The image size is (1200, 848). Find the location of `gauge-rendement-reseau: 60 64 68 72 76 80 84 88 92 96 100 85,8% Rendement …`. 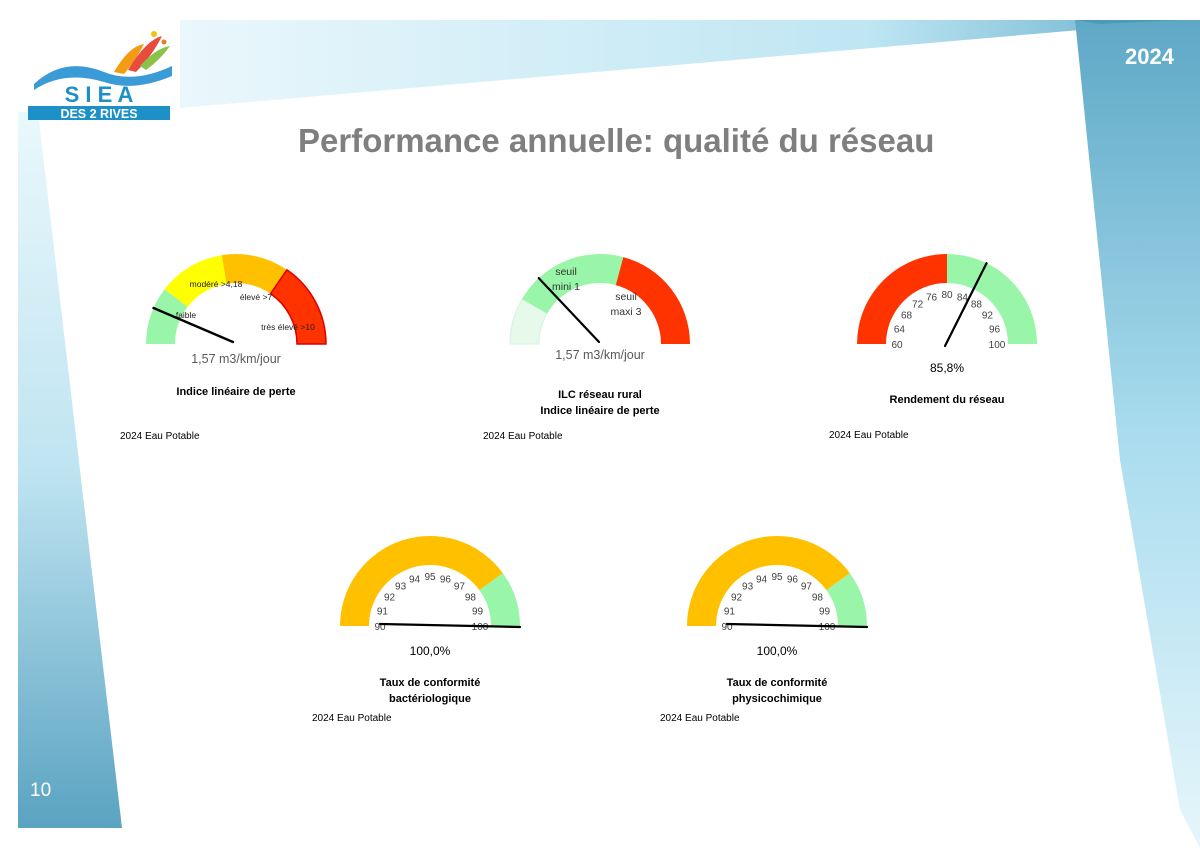

gauge-rendement-reseau: 60 64 68 72 76 80 84 88 92 96 100 85,8% Rendement … is located at coordinates (947, 330).